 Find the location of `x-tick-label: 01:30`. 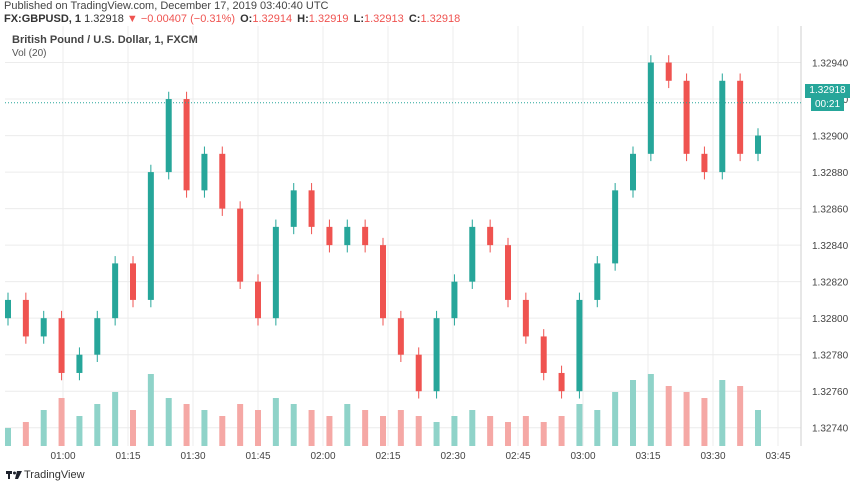

x-tick-label: 01:30 is located at coordinates (192, 456).